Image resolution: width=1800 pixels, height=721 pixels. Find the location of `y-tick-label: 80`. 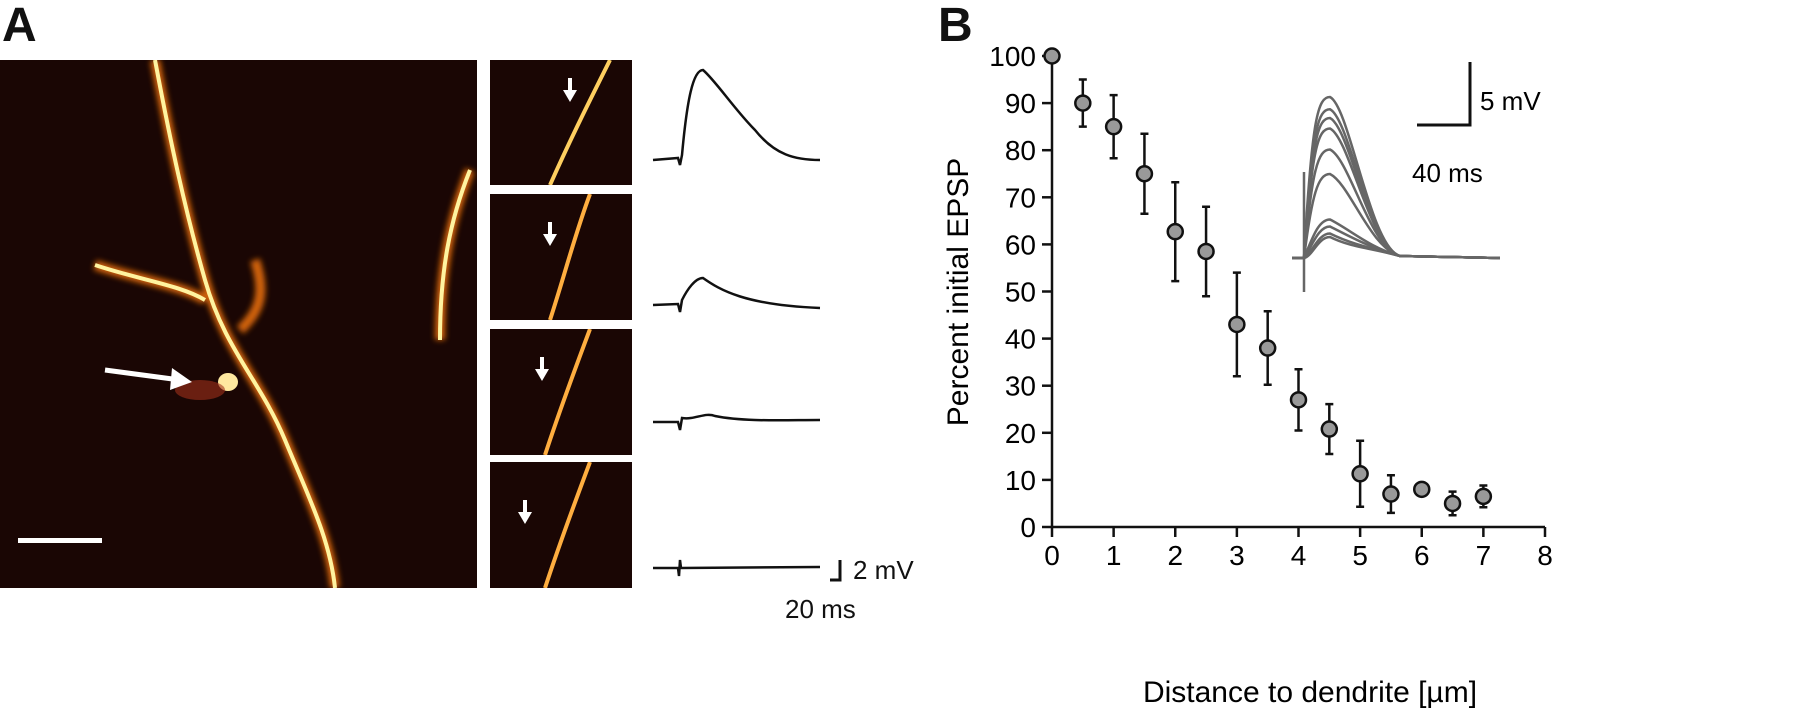

y-tick-label: 80 is located at coordinates (1020, 150).